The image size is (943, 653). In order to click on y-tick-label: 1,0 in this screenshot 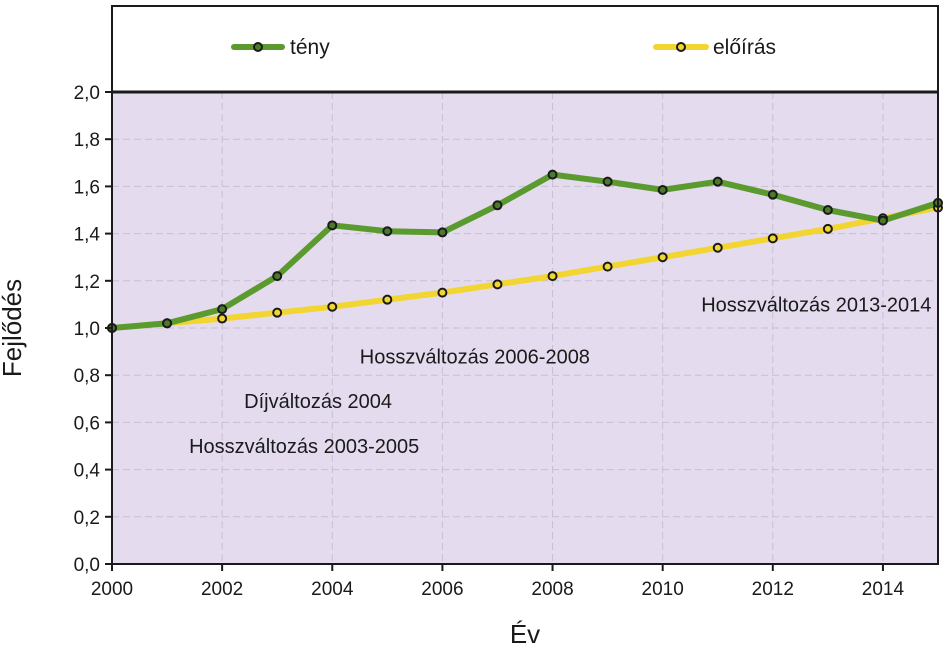, I will do `click(87, 329)`.